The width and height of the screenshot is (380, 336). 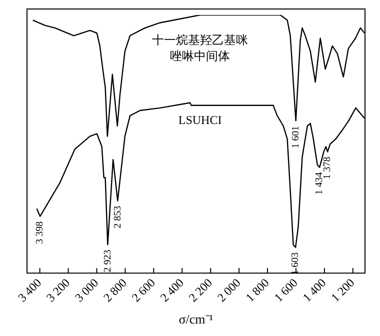 What do you see at coordinates (200, 290) in the screenshot?
I see `x-tick-label: 2 200` at bounding box center [200, 290].